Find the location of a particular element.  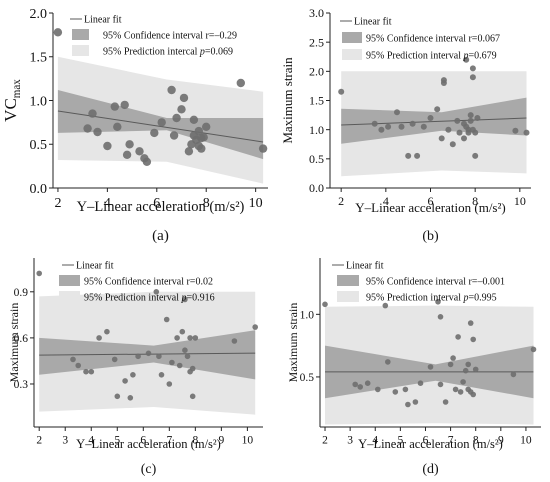

y-tick-label-3-0: 0.5 is located at coordinates (307, 378).